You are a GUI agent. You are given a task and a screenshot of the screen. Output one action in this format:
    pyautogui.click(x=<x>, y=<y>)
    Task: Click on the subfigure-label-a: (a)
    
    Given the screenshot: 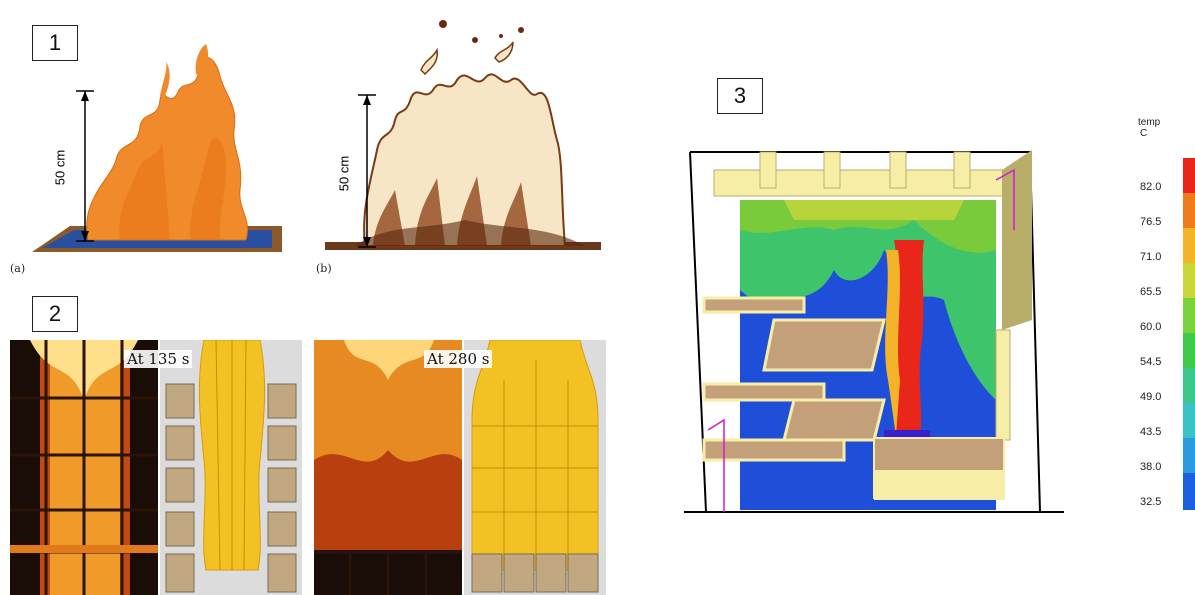 What is the action you would take?
    pyautogui.click(x=18, y=268)
    